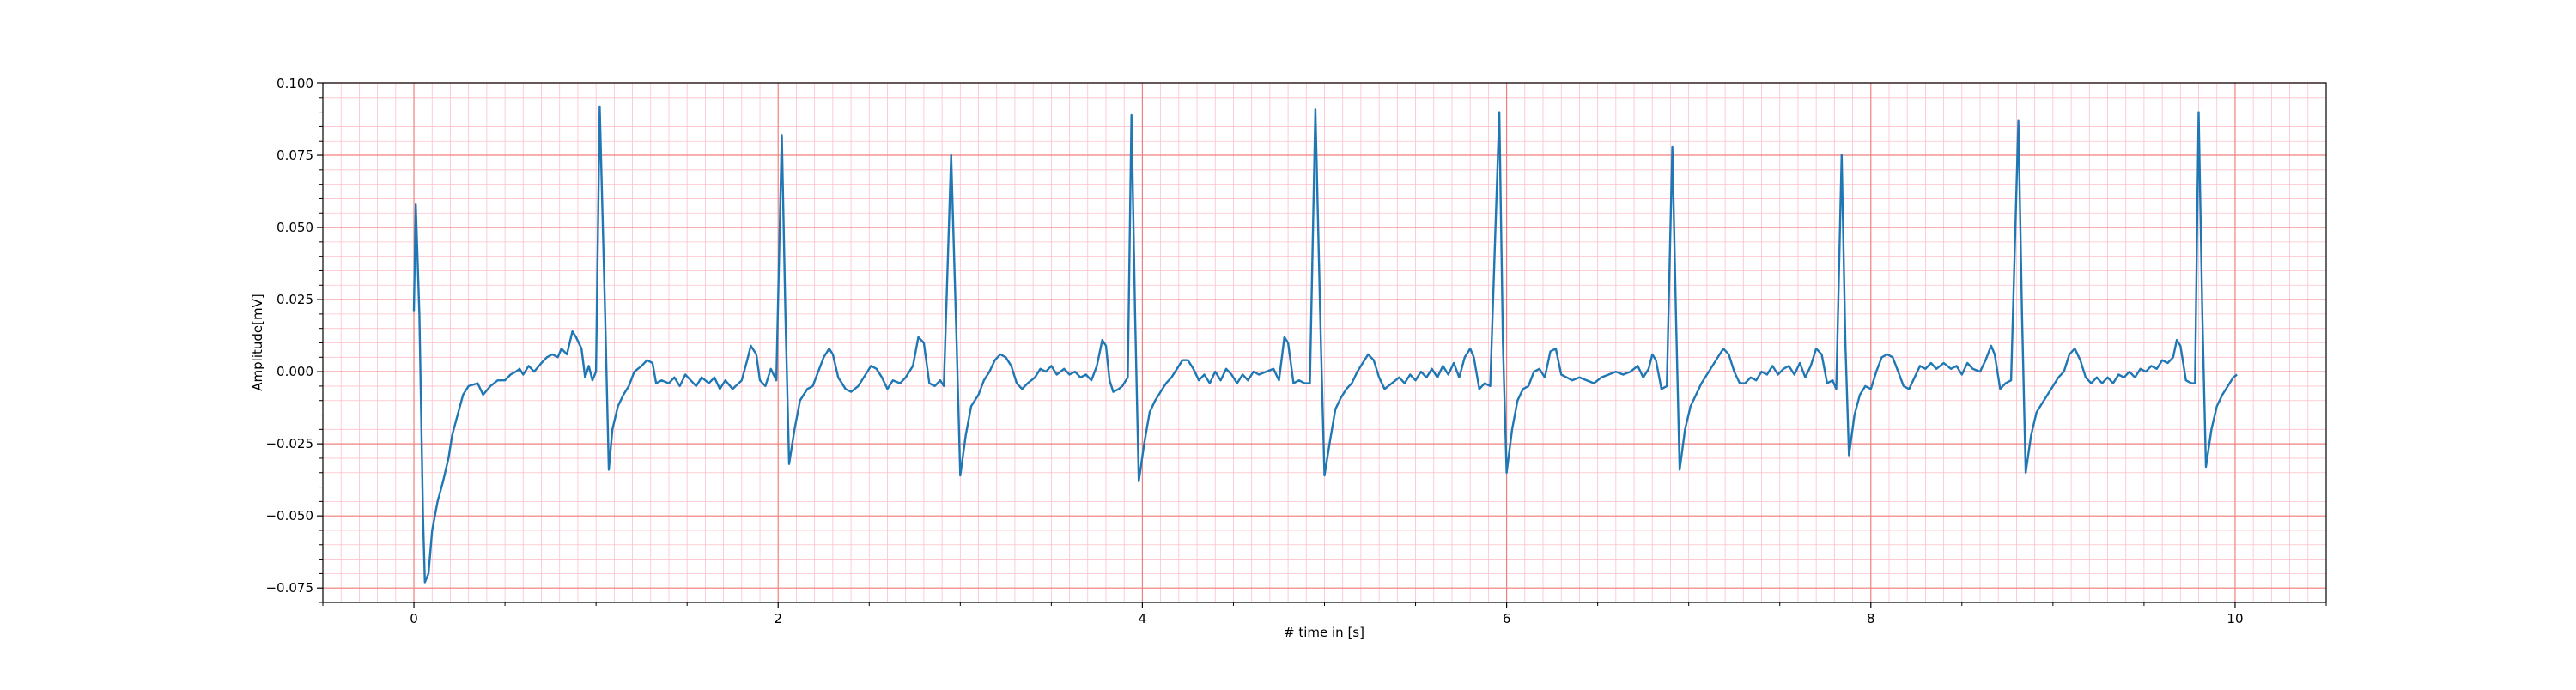 Image resolution: width=2576 pixels, height=690 pixels. What do you see at coordinates (294, 299) in the screenshot?
I see `y-tick-label: 0.025` at bounding box center [294, 299].